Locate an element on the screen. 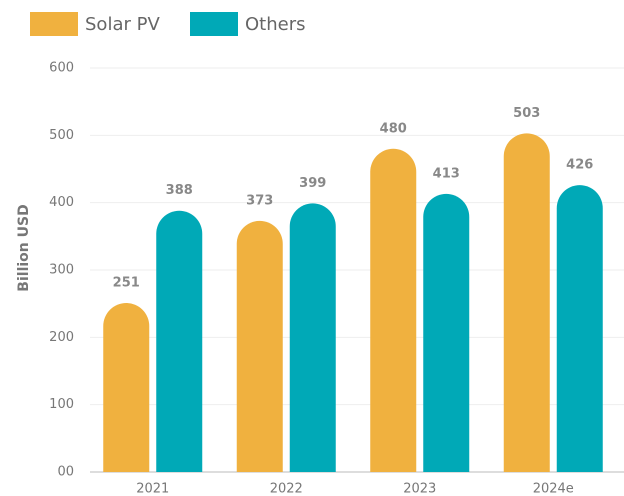 Image resolution: width=624 pixels, height=496 pixels. x-tick-label: 2022 is located at coordinates (286, 489).